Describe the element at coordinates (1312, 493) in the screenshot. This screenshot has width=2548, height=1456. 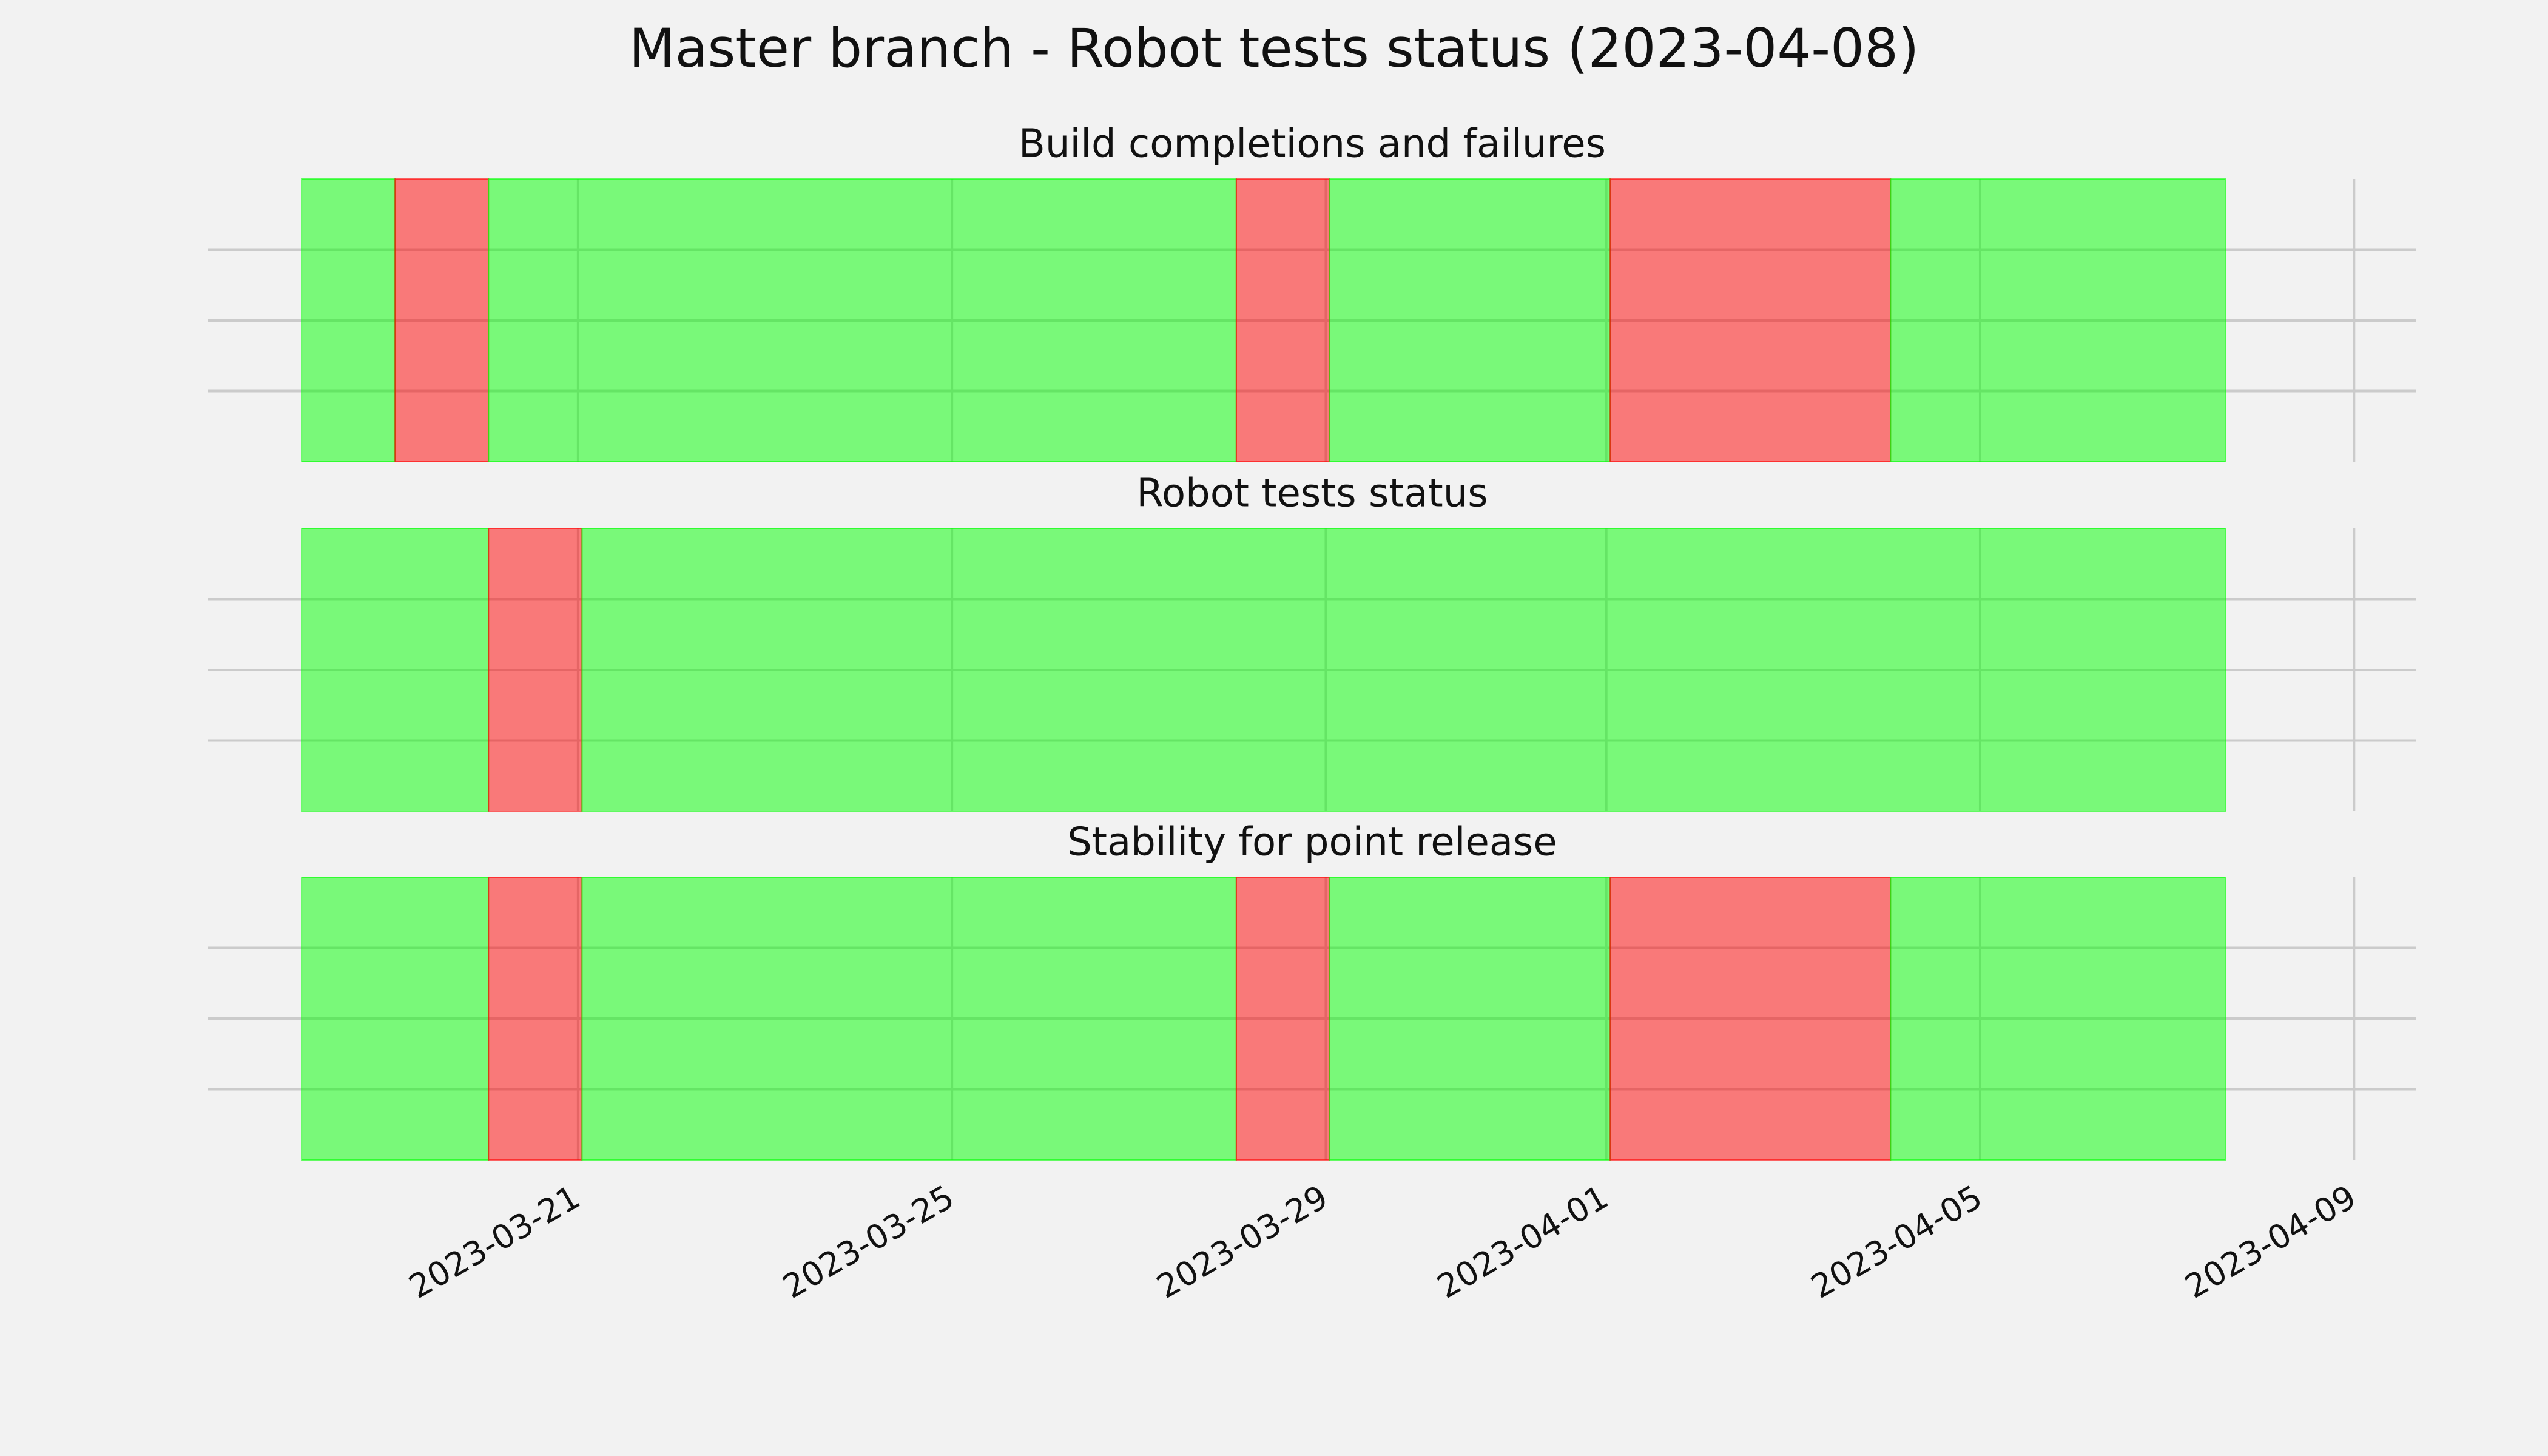
I see `panel-title: Robot tests status` at that location.